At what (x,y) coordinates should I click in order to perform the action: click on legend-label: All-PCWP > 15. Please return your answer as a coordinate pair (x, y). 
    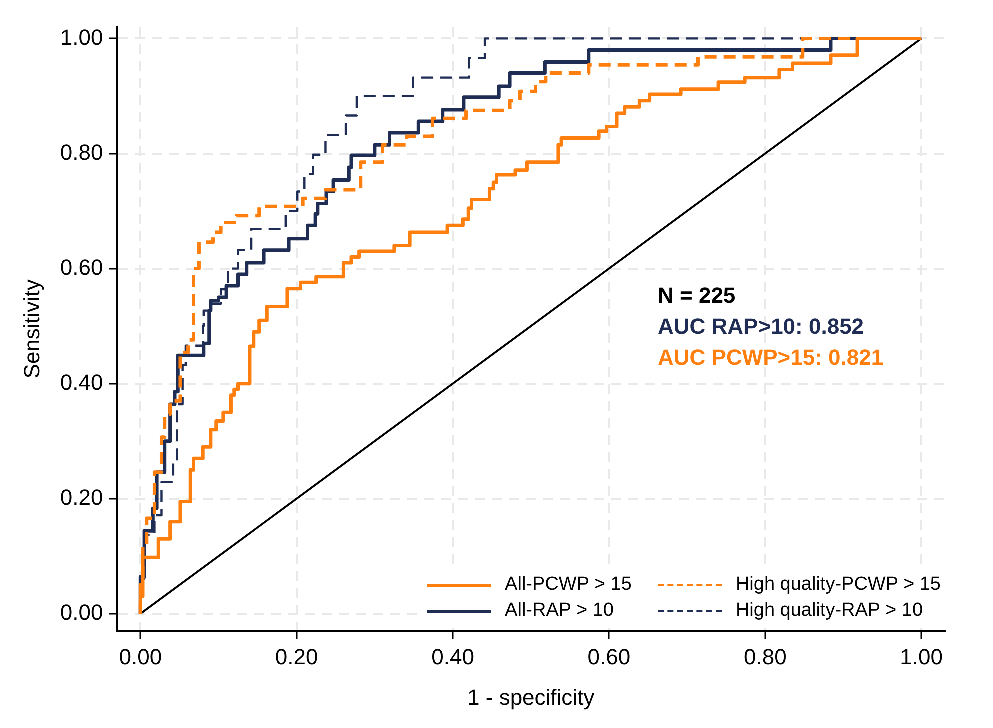
    Looking at the image, I should click on (568, 585).